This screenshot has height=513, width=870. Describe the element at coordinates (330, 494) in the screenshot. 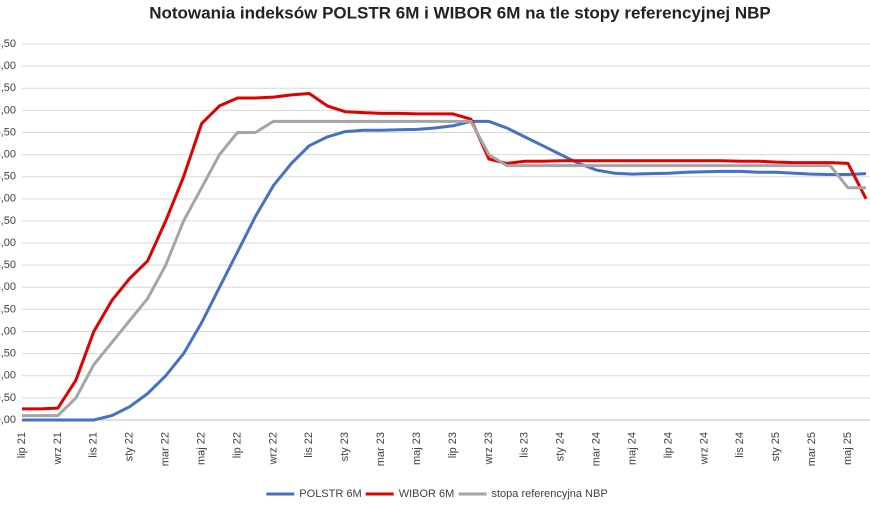

I see `legend-label: POLSTR 6M` at that location.